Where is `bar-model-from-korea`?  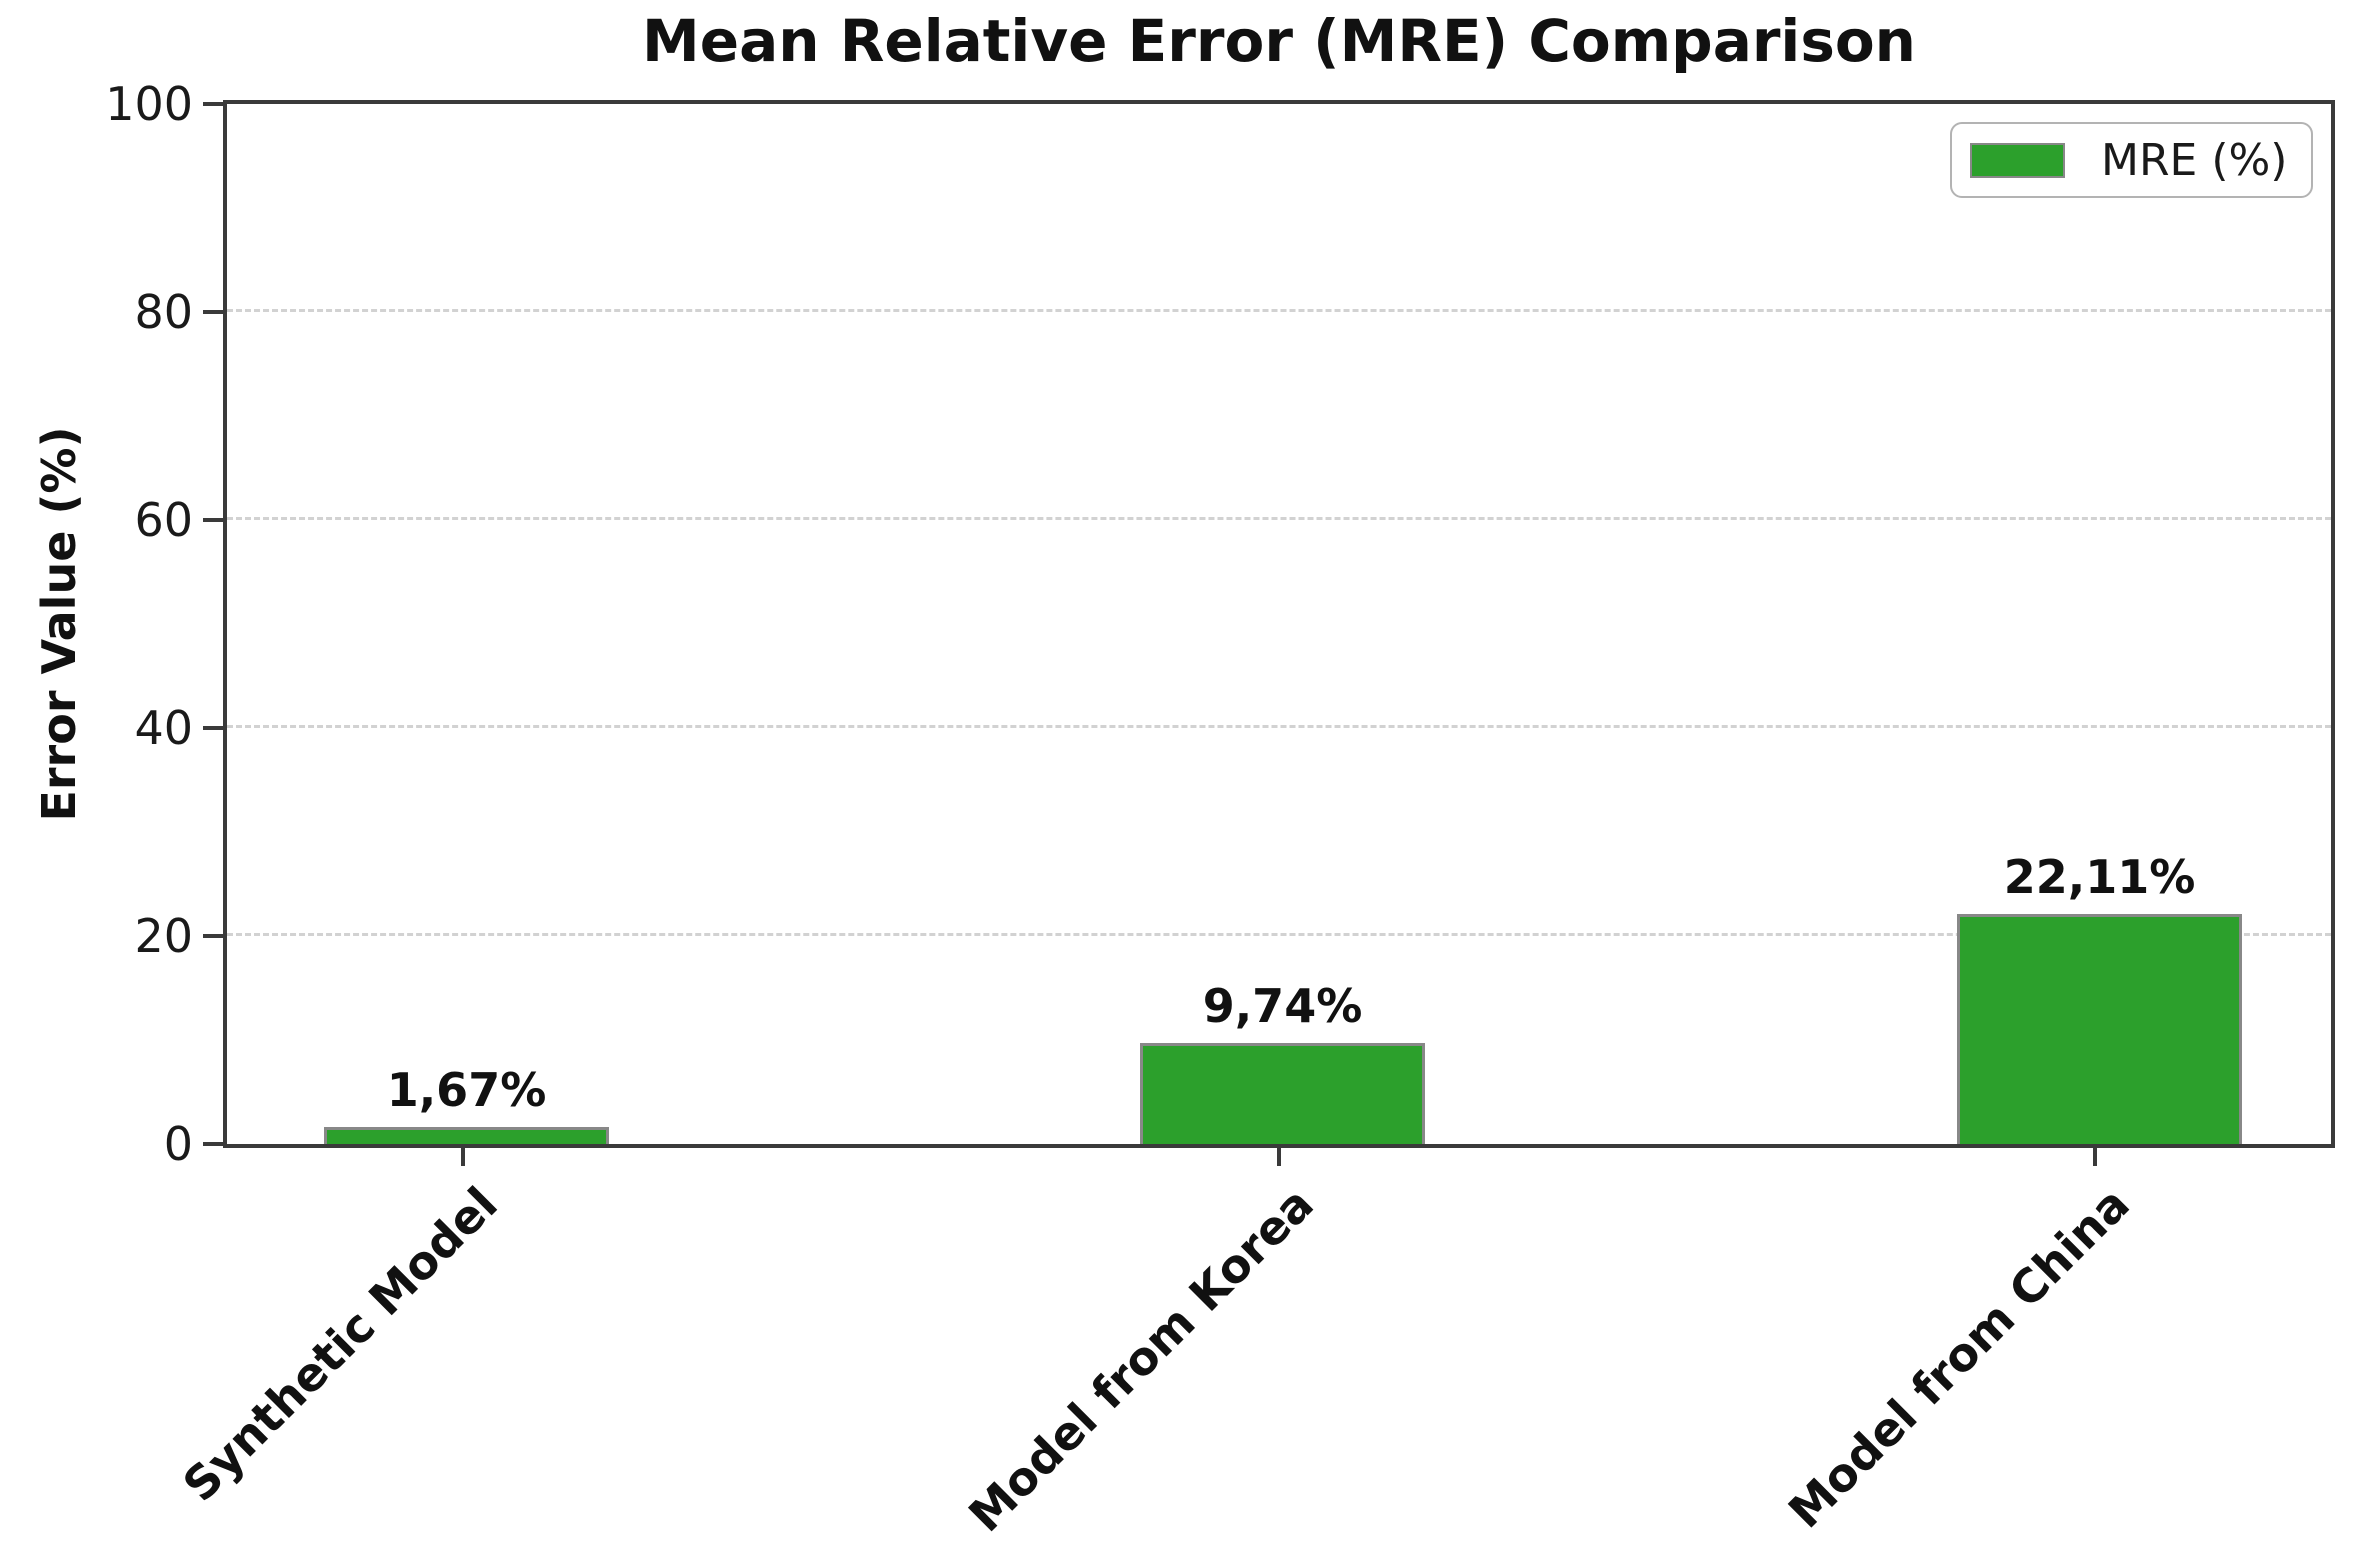
bar-model-from-korea is located at coordinates (1282, 1093).